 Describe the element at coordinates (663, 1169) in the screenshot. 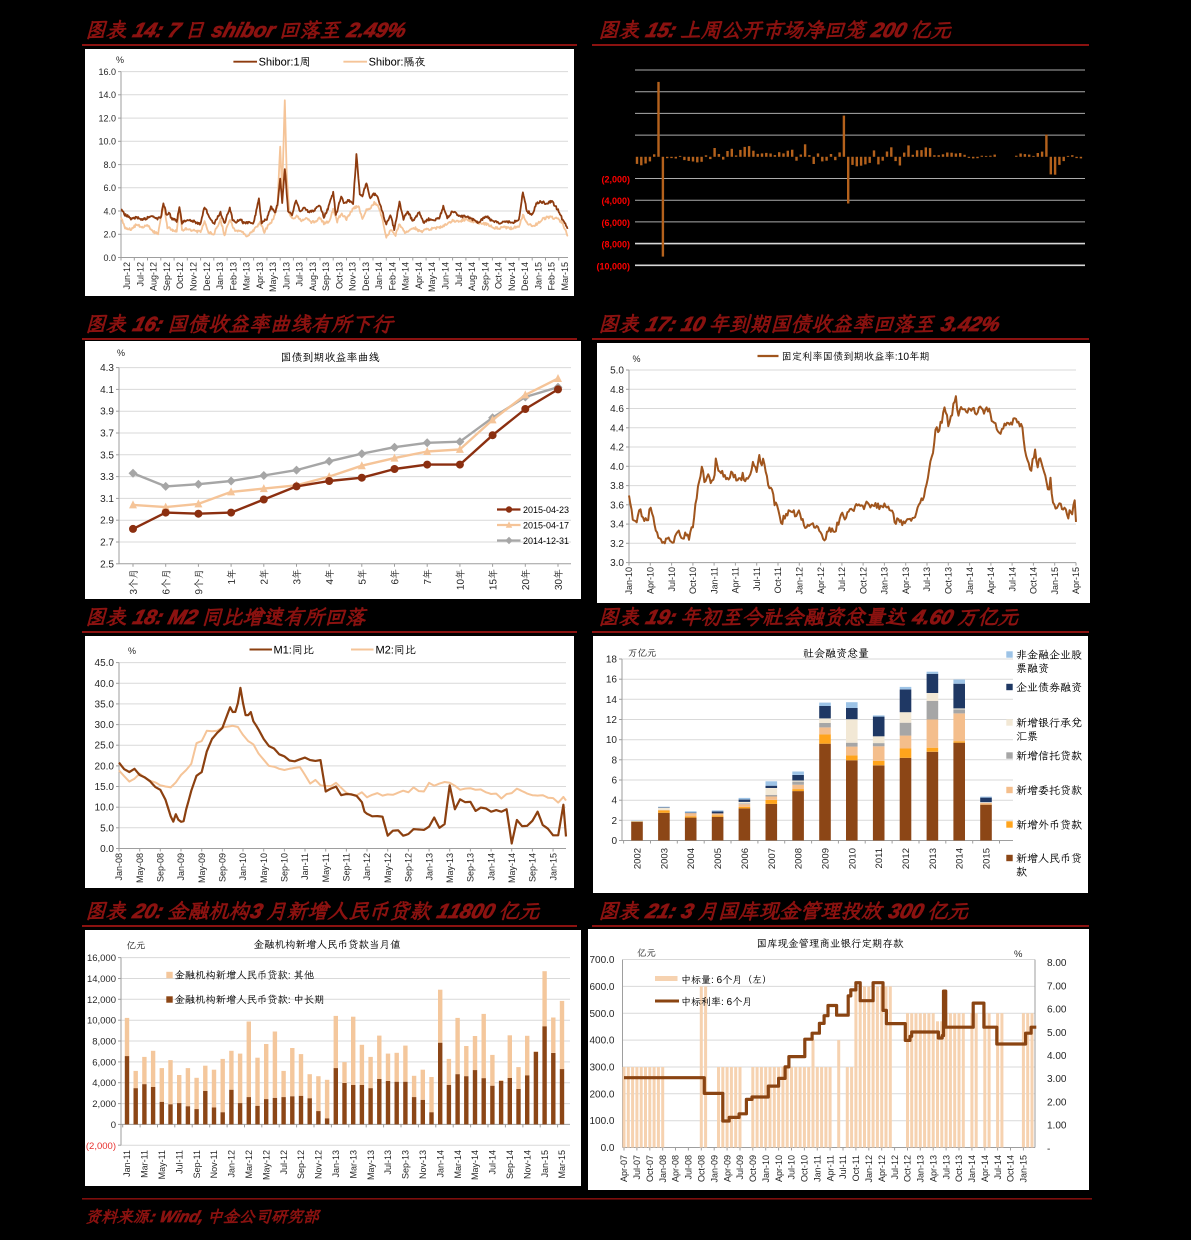

I see `svg-text: Jan-08` at that location.